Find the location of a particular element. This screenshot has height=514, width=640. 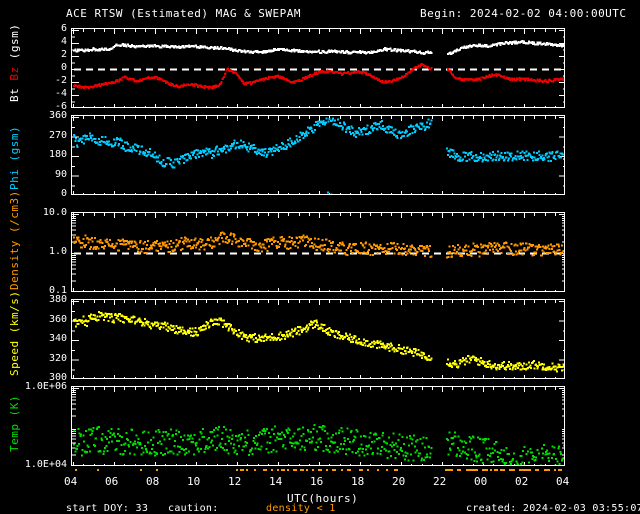

xaxis-tick-label: 02 is located at coordinates (521, 481).